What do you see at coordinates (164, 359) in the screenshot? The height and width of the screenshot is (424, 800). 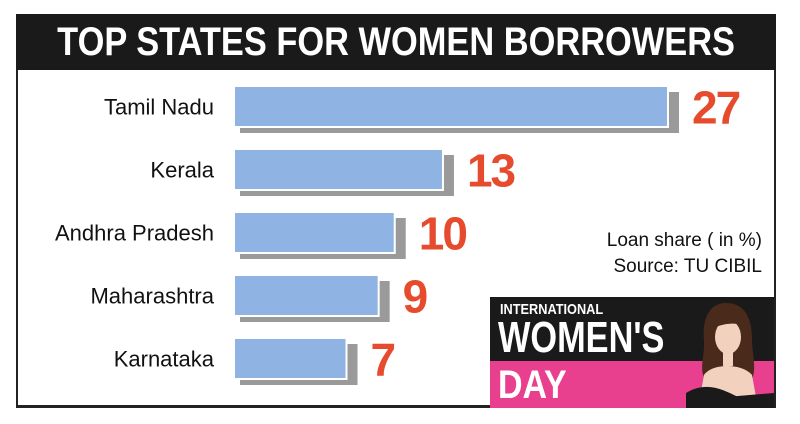 I see `category-label: Karnataka` at bounding box center [164, 359].